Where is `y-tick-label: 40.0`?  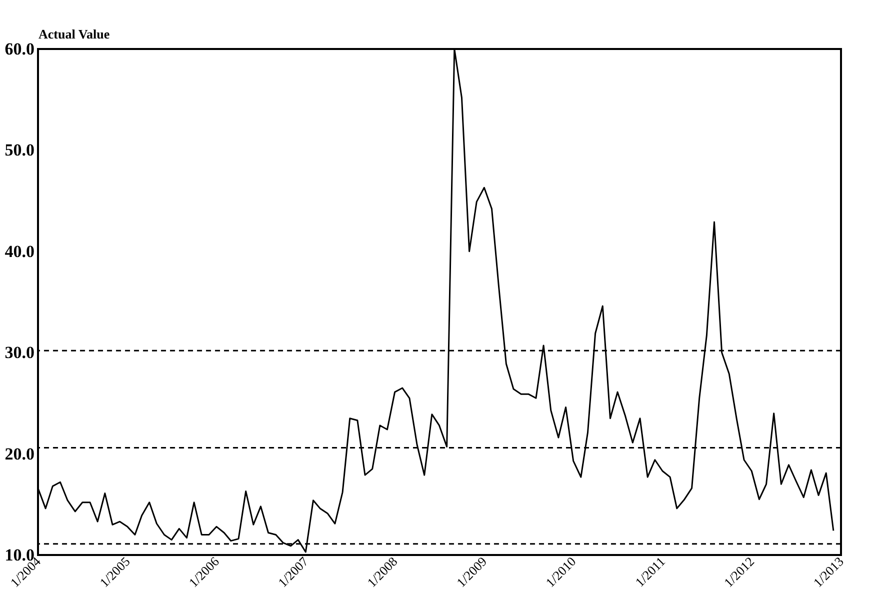
y-tick-label: 40.0 is located at coordinates (19, 251).